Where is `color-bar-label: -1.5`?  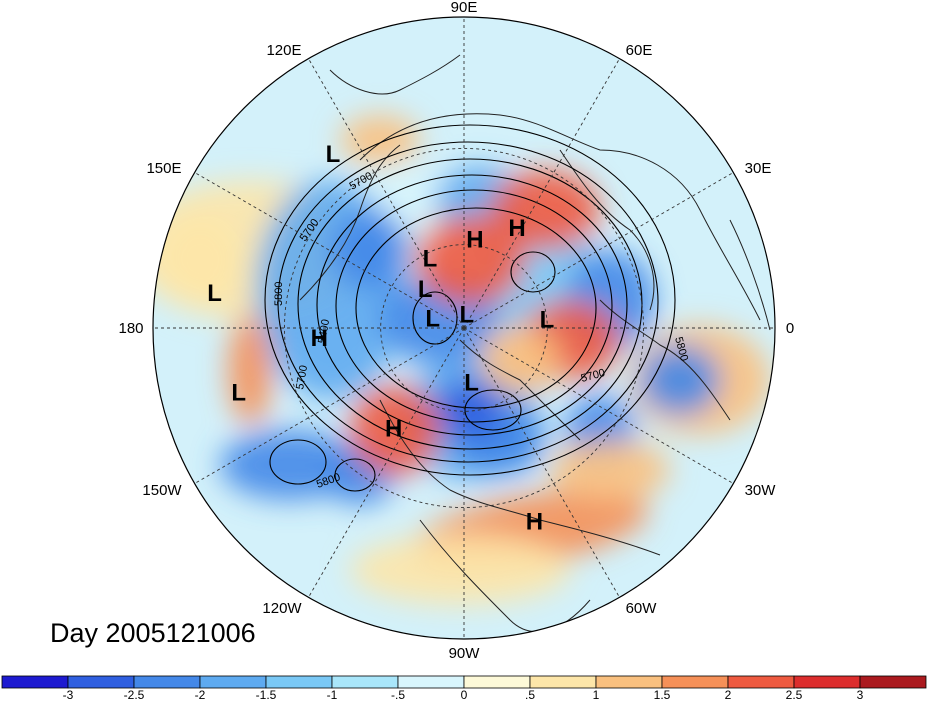
color-bar-label: -1.5 is located at coordinates (266, 695).